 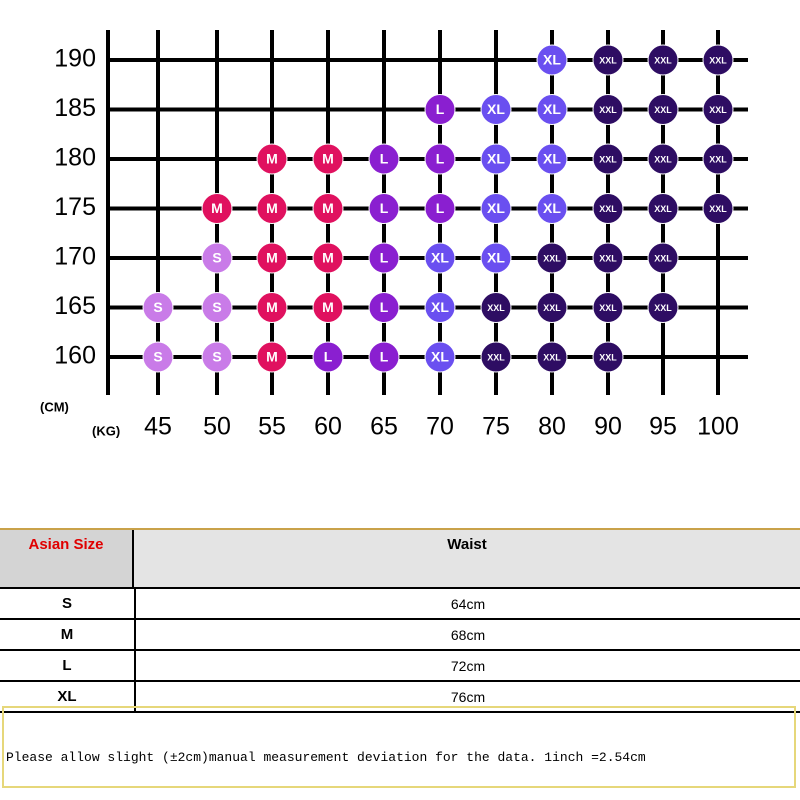 I want to click on x-label: 65, so click(x=384, y=427).